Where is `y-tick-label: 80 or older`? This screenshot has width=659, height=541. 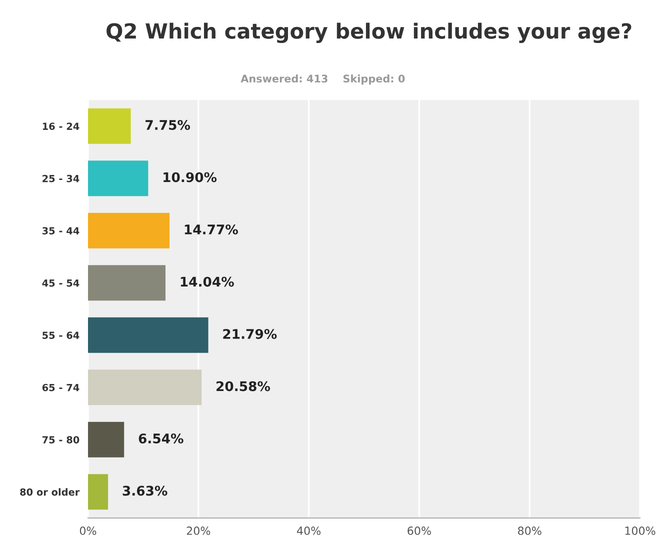 y-tick-label: 80 or older is located at coordinates (50, 492).